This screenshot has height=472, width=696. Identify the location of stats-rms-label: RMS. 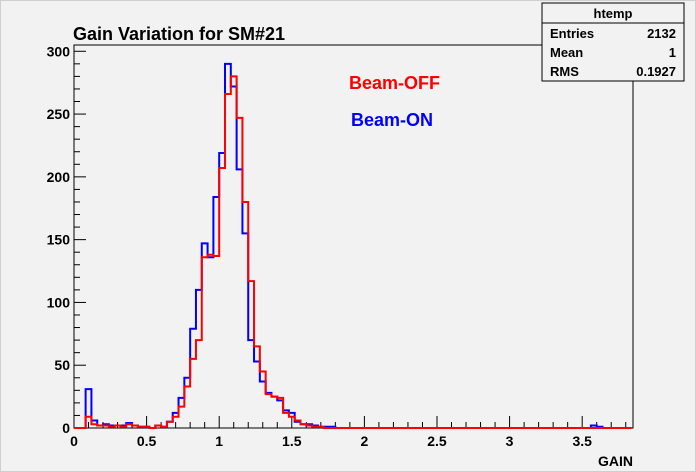
(564, 71).